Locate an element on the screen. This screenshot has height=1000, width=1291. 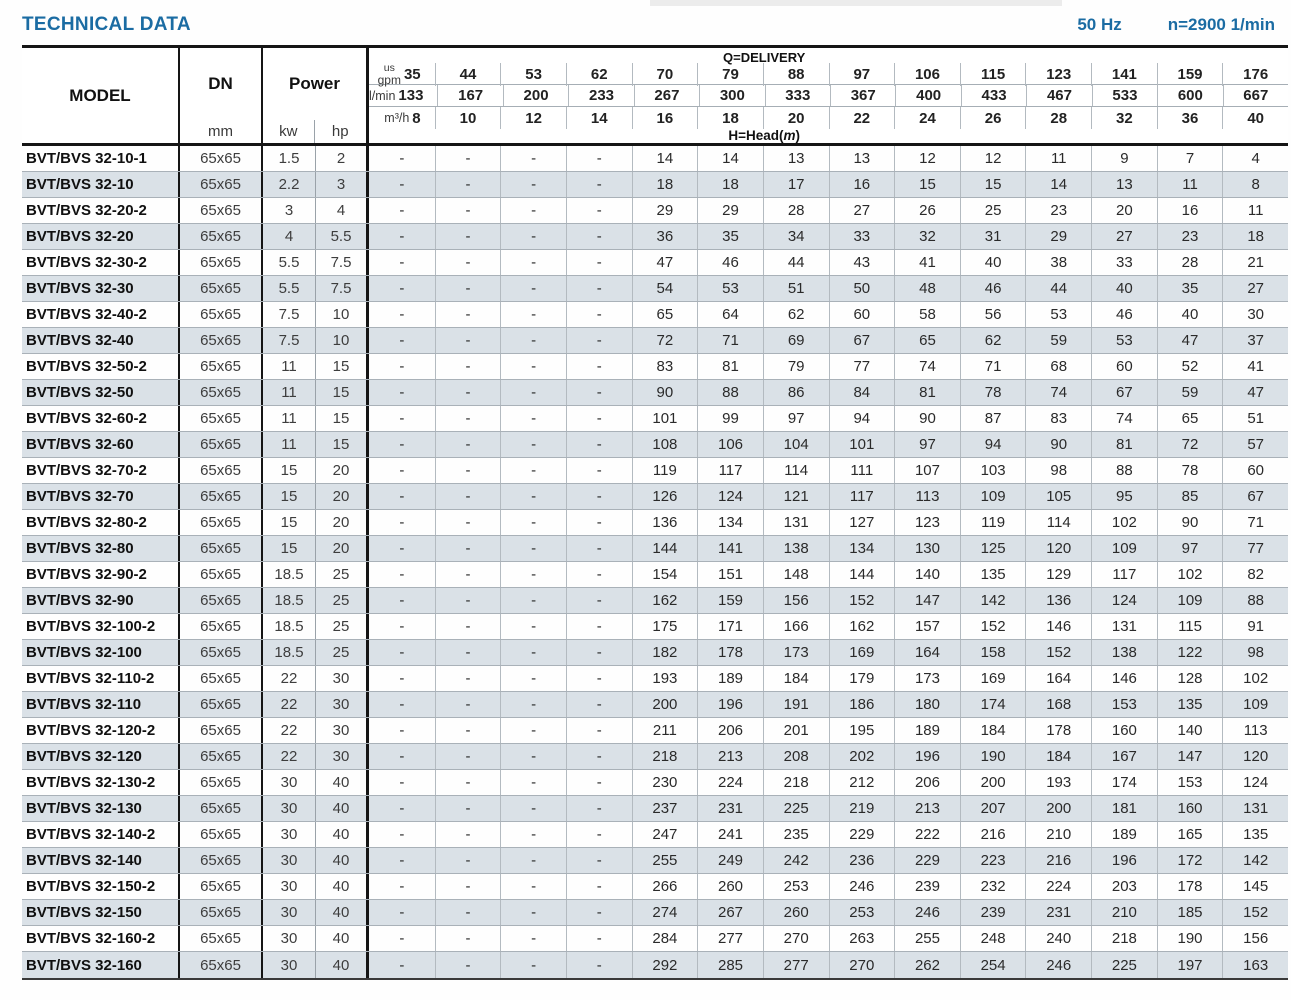
head-value-cell: 11 is located at coordinates (1058, 158).